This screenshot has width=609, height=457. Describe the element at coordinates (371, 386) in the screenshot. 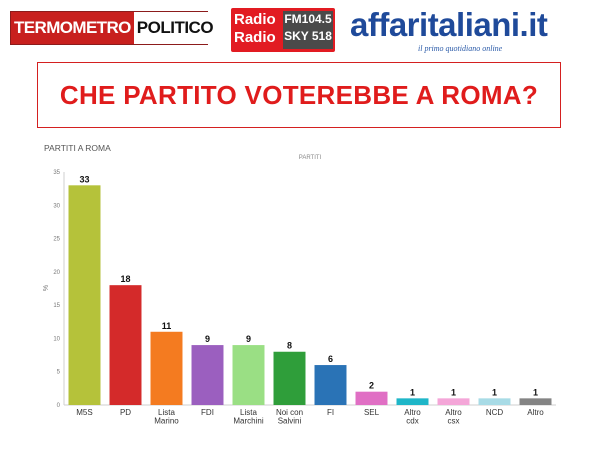

I see `data-label: 2` at that location.